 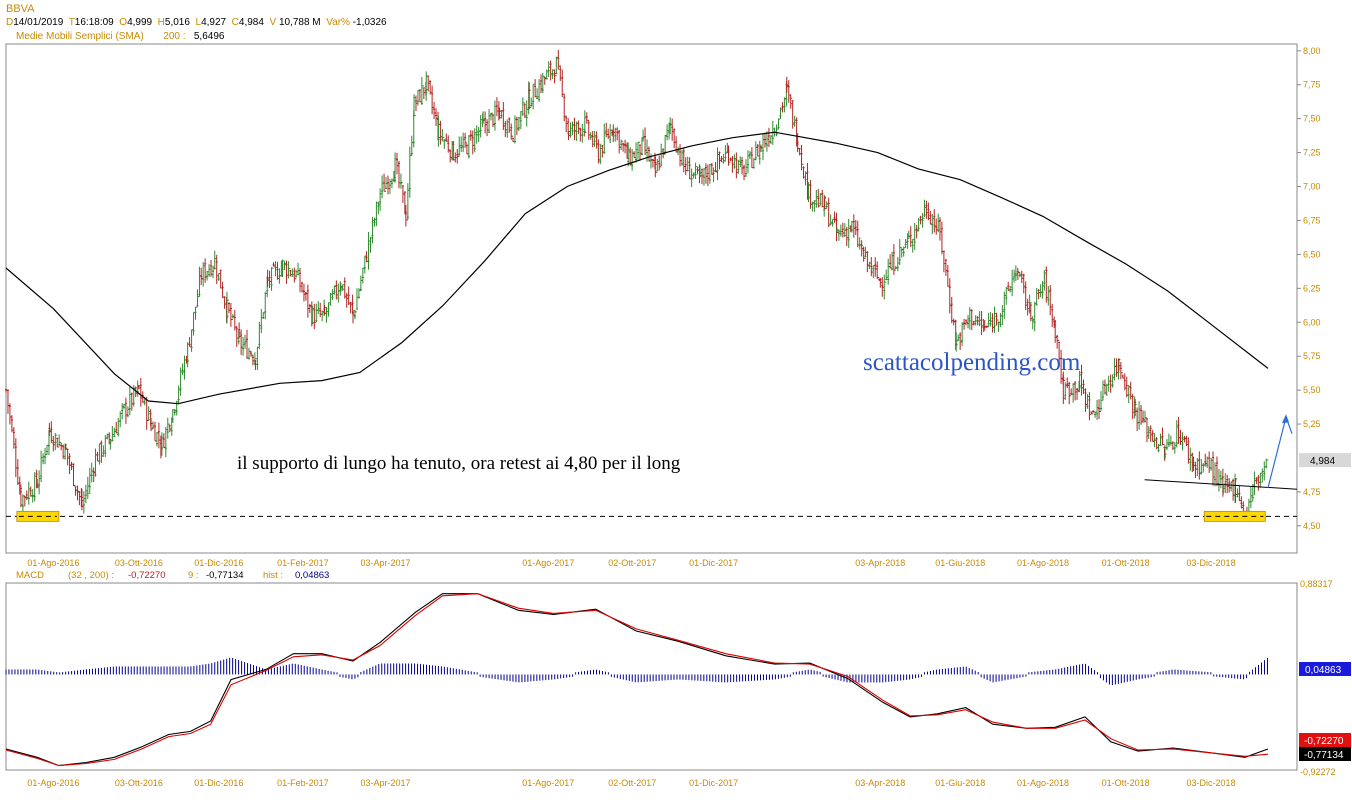 What do you see at coordinates (1312, 51) in the screenshot?
I see `price-tick-label: 8,00` at bounding box center [1312, 51].